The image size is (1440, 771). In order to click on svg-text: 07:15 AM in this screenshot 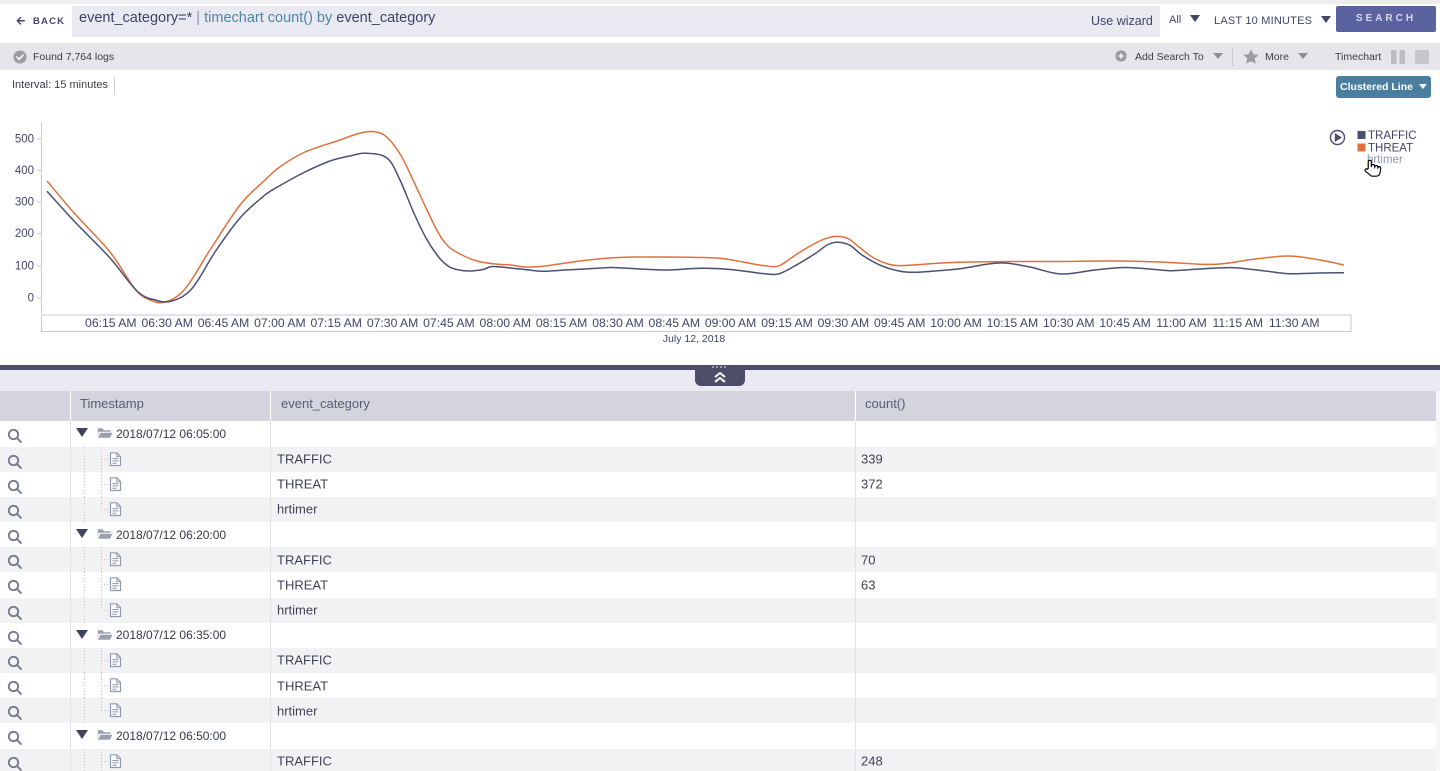, I will do `click(336, 323)`.